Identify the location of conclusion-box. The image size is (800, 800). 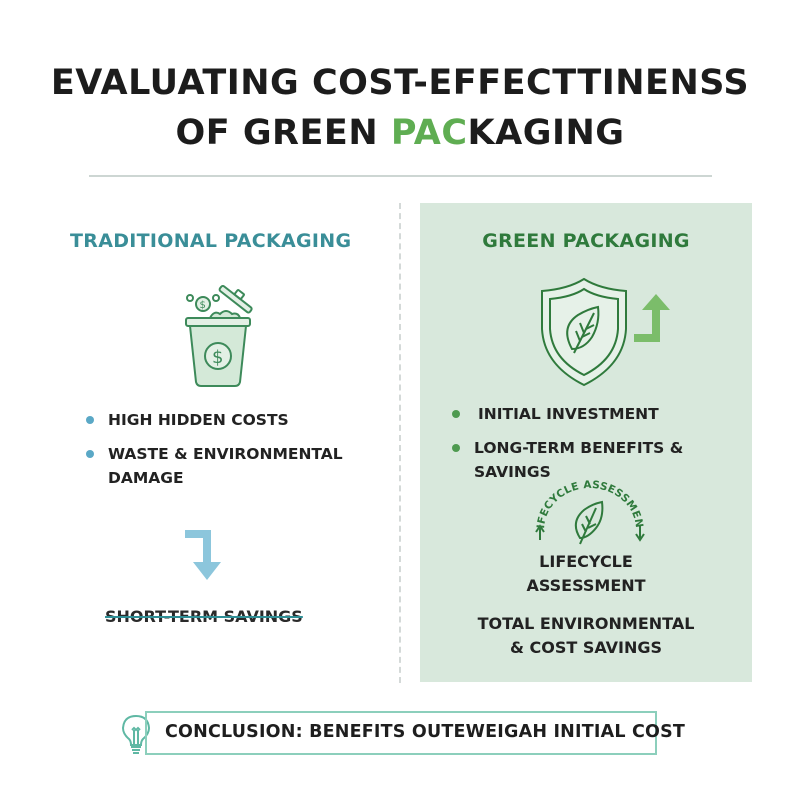
(401, 733).